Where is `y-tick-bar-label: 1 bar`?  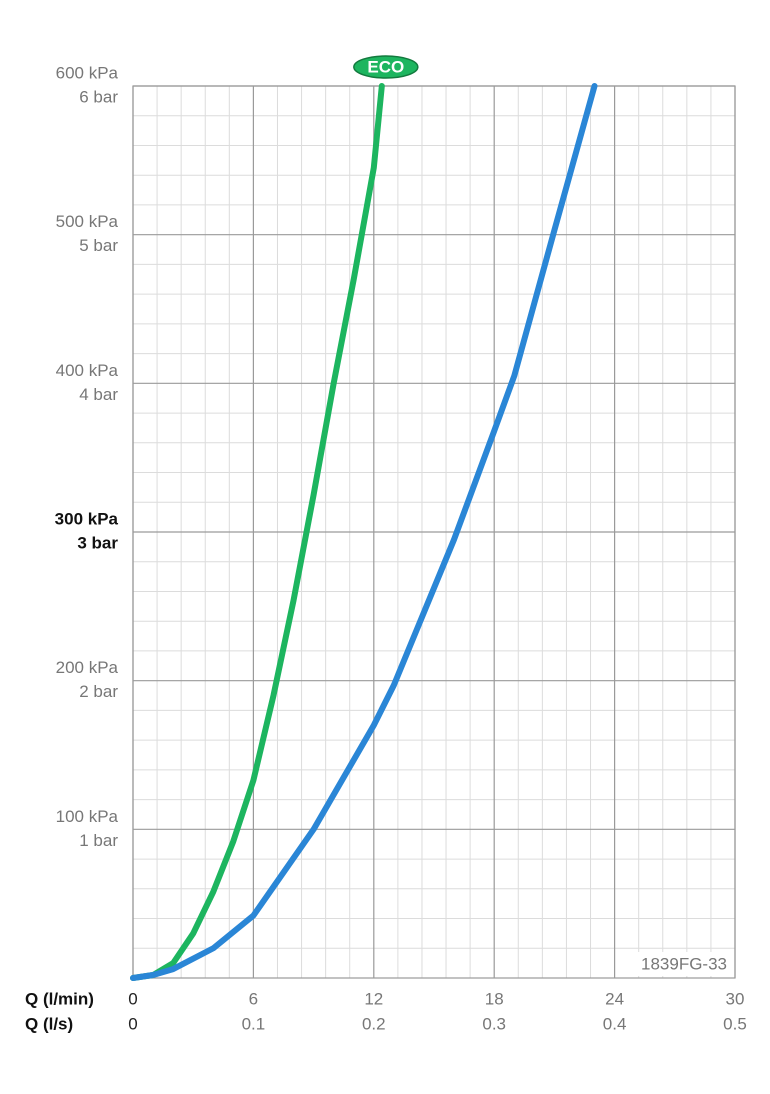
y-tick-bar-label: 1 bar is located at coordinates (98, 840).